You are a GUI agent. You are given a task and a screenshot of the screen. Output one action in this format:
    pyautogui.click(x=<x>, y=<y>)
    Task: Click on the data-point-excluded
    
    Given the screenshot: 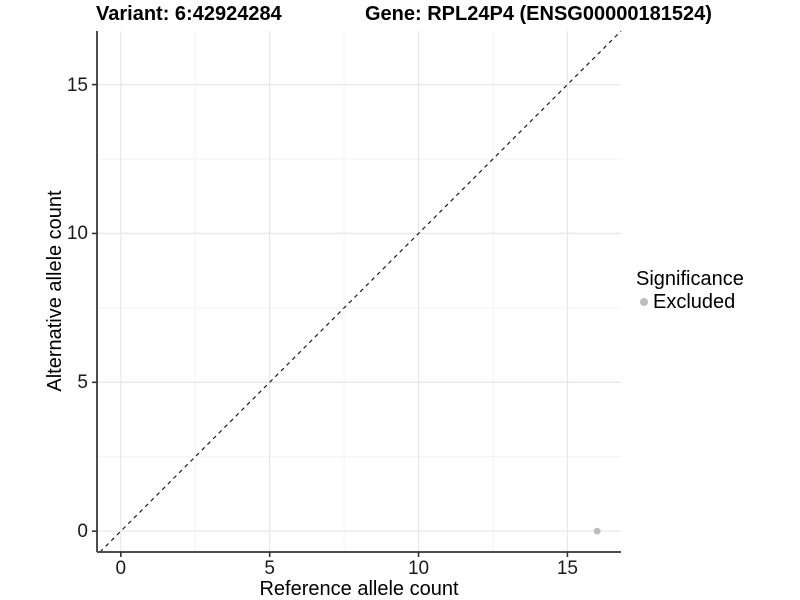 What is the action you would take?
    pyautogui.click(x=597, y=531)
    